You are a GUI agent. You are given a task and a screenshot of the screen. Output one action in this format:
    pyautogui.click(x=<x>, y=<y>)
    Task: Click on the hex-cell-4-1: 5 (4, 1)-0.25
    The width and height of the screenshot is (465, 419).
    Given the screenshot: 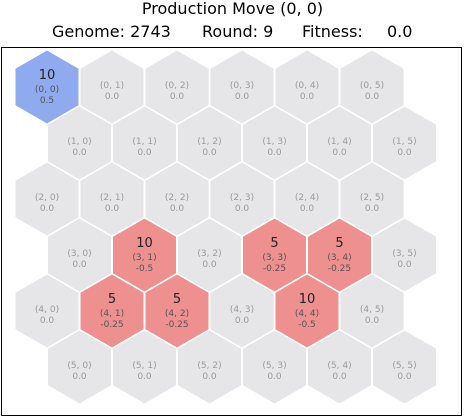 What is the action you would take?
    pyautogui.click(x=112, y=311)
    